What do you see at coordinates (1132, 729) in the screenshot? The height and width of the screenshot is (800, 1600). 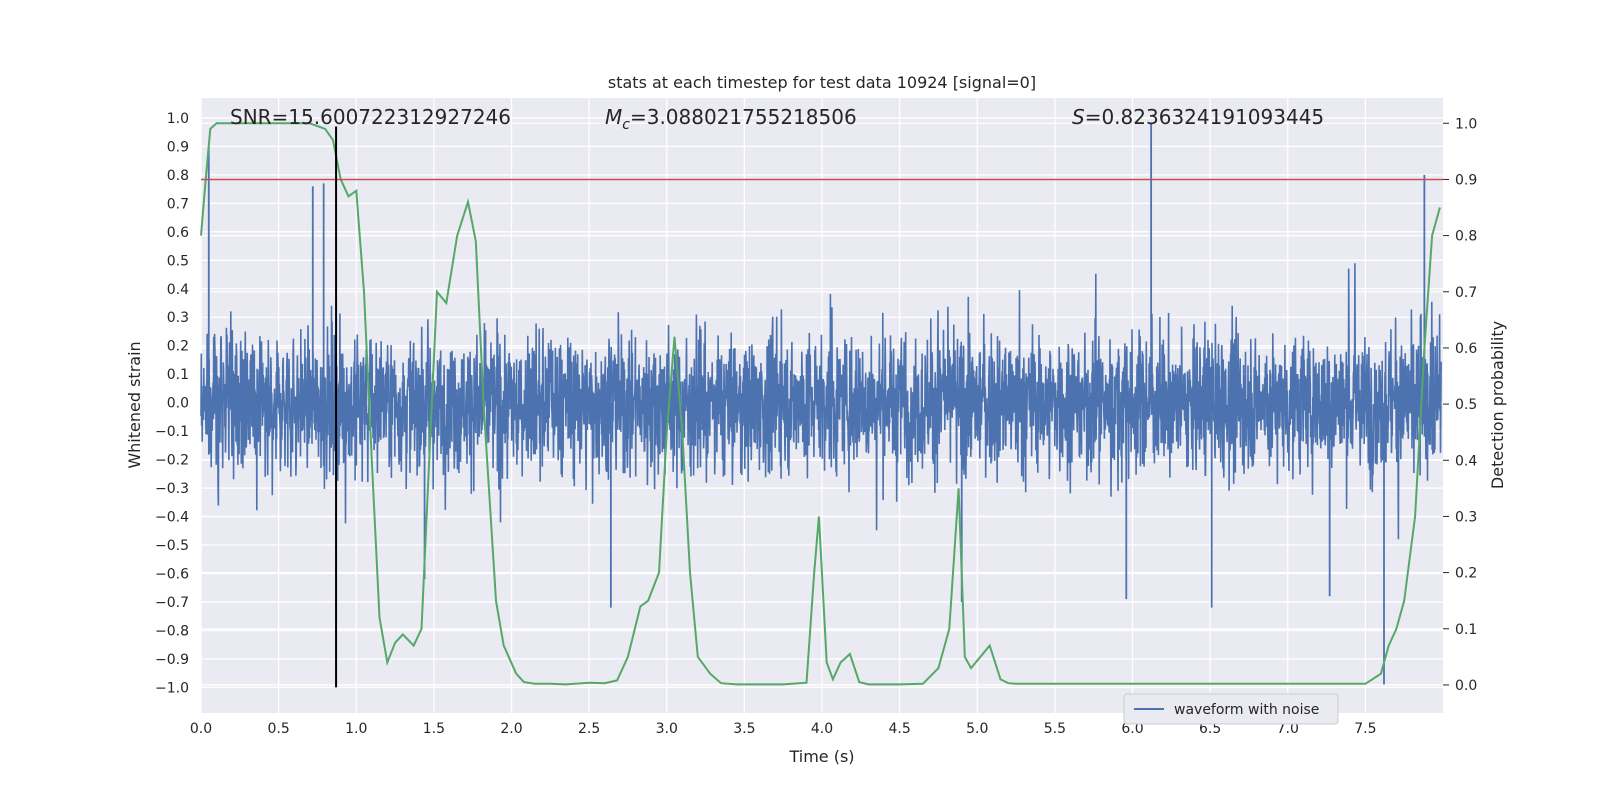 I see `x-tick-label: 6.0` at bounding box center [1132, 729].